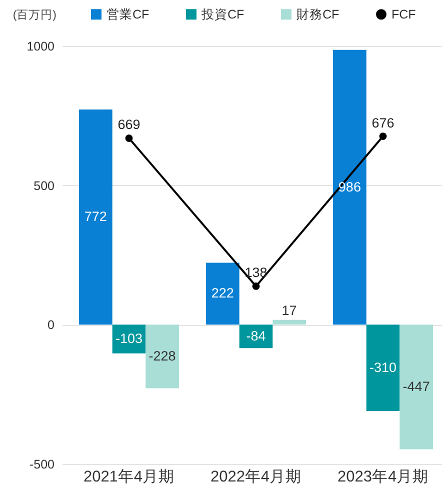 The height and width of the screenshot is (487, 442). Describe the element at coordinates (34, 15) in the screenshot. I see `y-axis-title: (百万円)` at that location.